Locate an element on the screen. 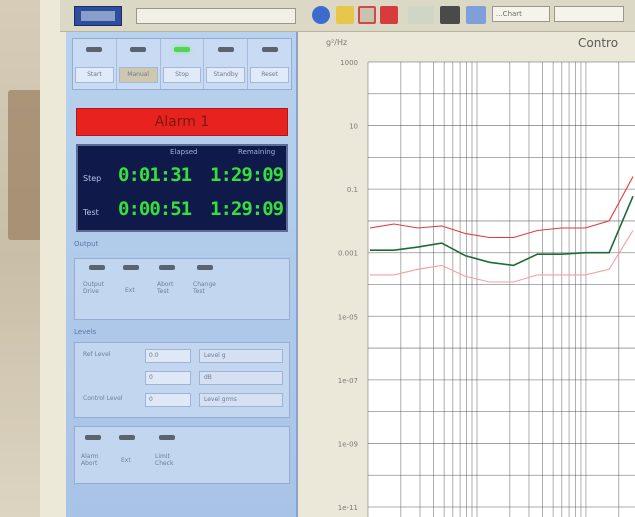 The image size is (635, 517). y-tick-label: 1e-05 is located at coordinates (348, 317).